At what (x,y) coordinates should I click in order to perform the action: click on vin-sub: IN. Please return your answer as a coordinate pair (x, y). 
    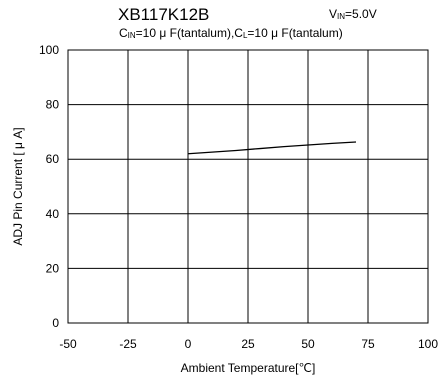
    Looking at the image, I should click on (341, 16).